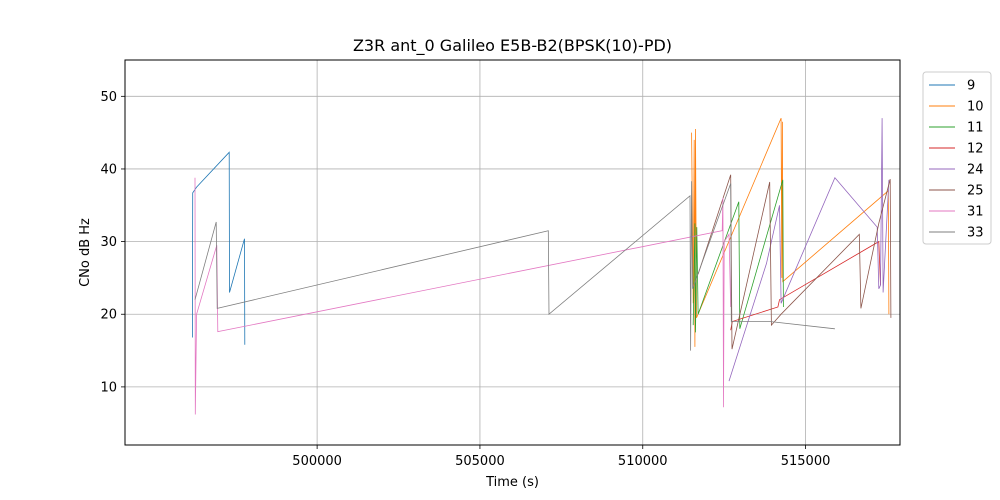 The width and height of the screenshot is (1000, 500). What do you see at coordinates (317, 461) in the screenshot?
I see `x-tick-label: 500000` at bounding box center [317, 461].